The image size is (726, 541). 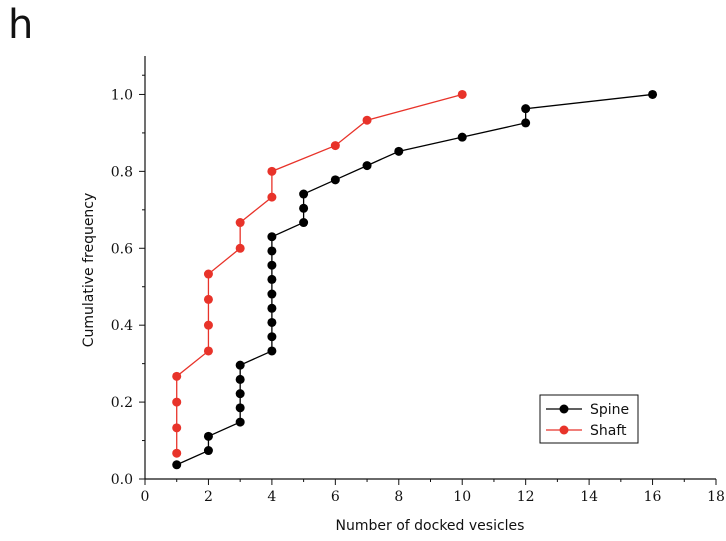 I want to click on y-tick-label: 0.0, so click(x=122, y=480).